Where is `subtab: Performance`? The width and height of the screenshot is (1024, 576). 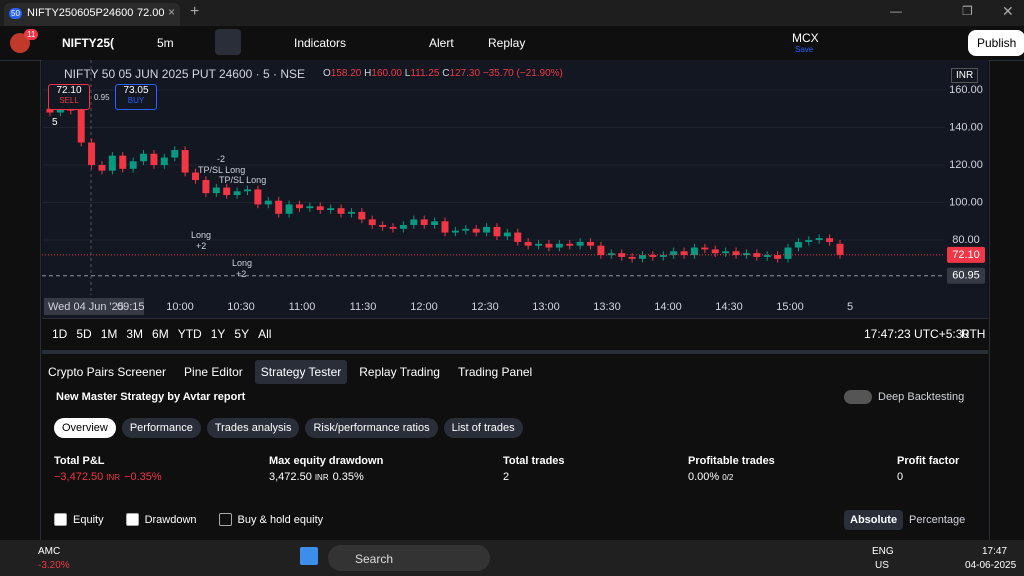
subtab: Performance is located at coordinates (161, 428).